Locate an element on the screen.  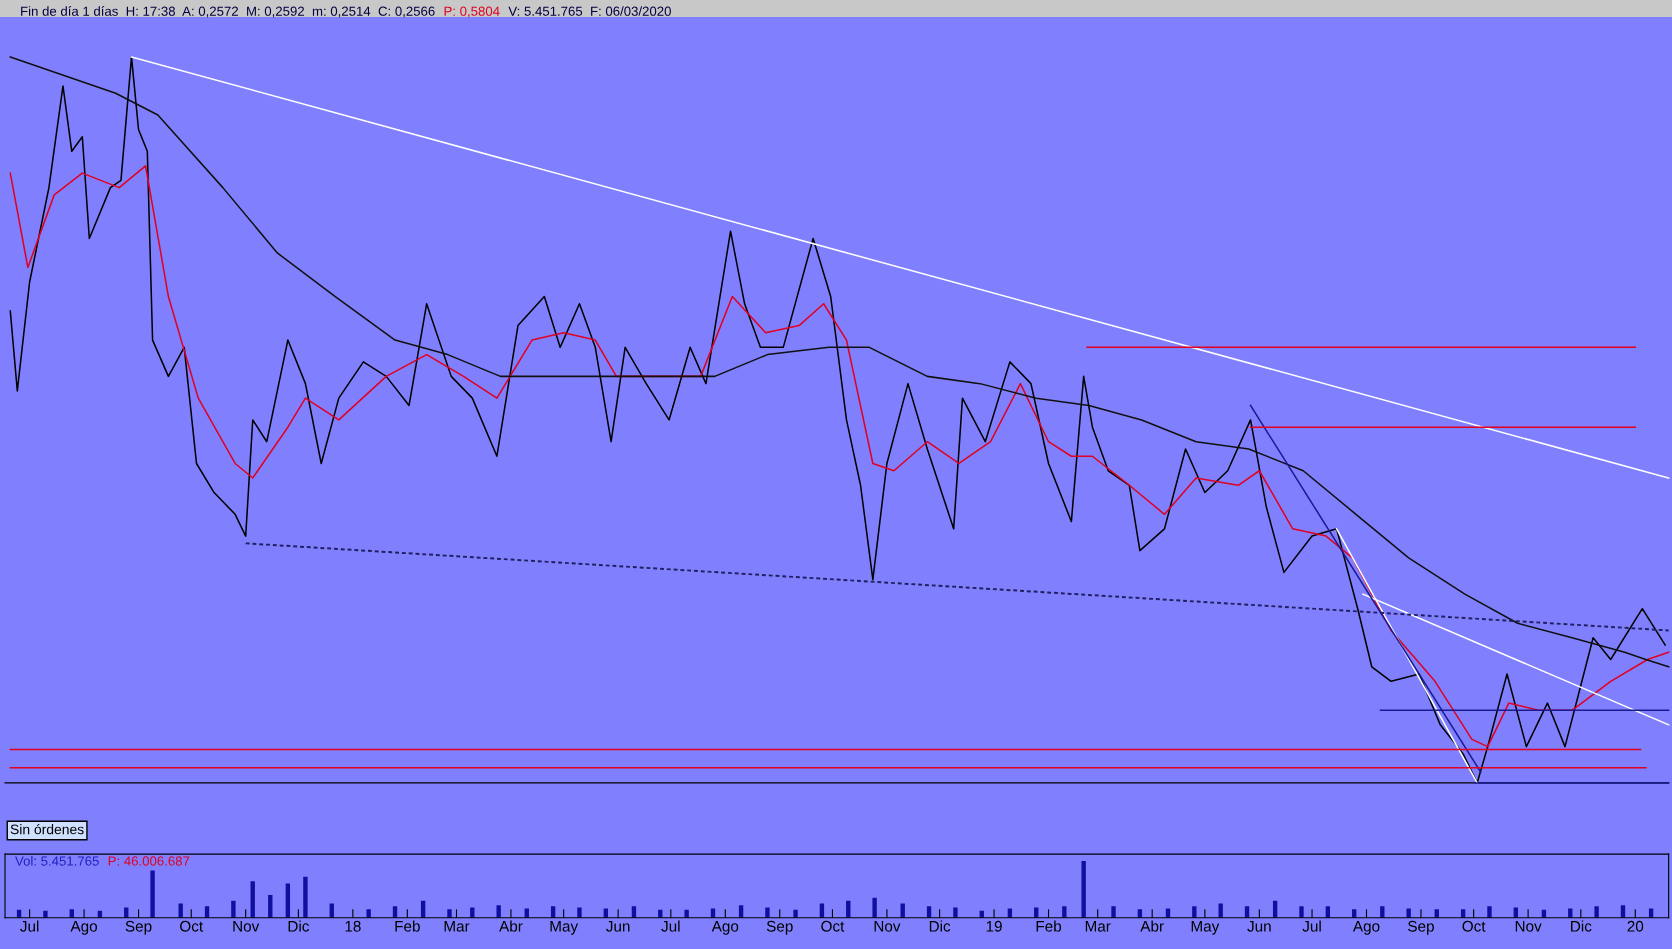
x-tick-label: 20 is located at coordinates (1635, 926).